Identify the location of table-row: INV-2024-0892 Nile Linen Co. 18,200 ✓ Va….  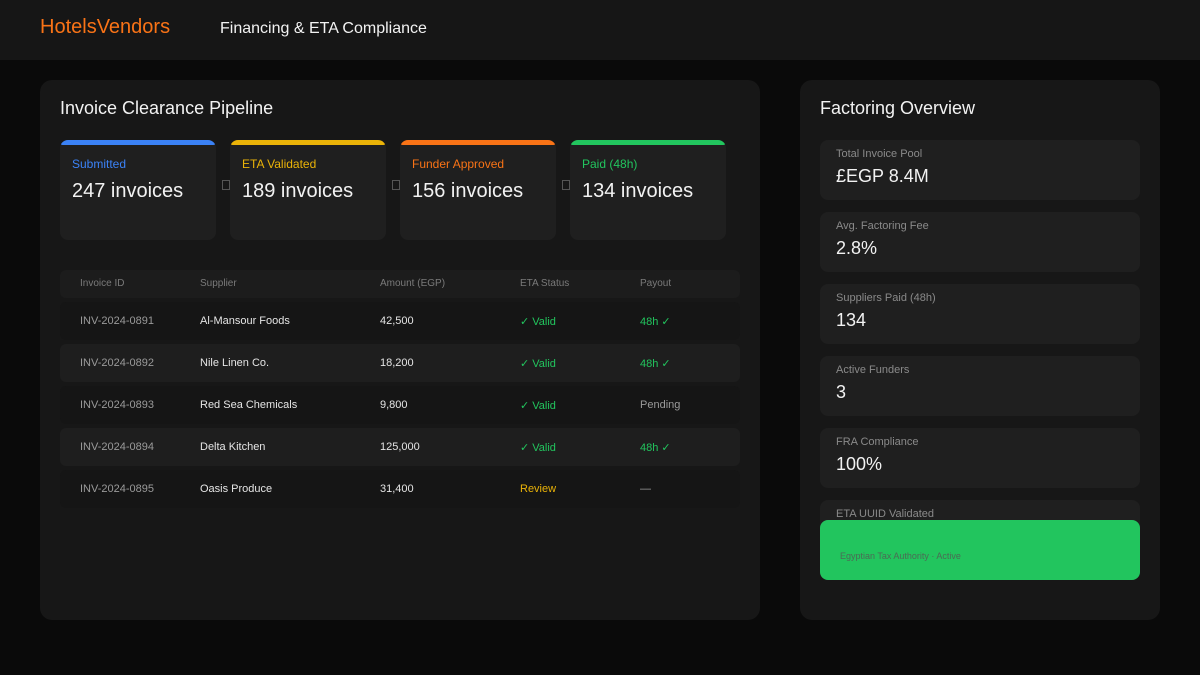
(400, 363).